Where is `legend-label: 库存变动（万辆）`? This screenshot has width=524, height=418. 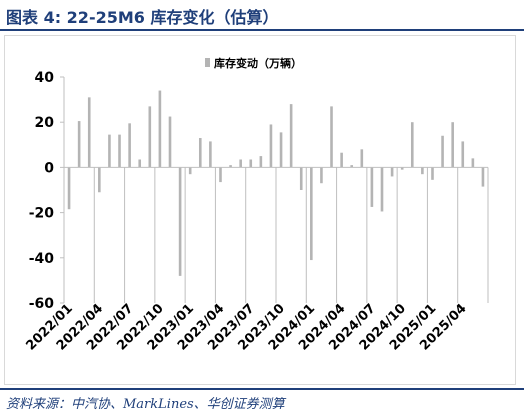
legend-label: 库存变动（万辆） is located at coordinates (258, 63).